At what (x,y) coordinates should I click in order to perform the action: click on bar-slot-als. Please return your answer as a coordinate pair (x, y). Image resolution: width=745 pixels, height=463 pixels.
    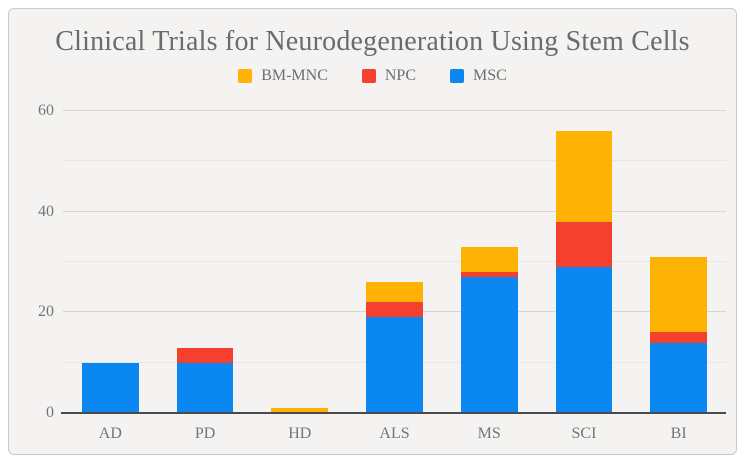
    Looking at the image, I should click on (394, 262).